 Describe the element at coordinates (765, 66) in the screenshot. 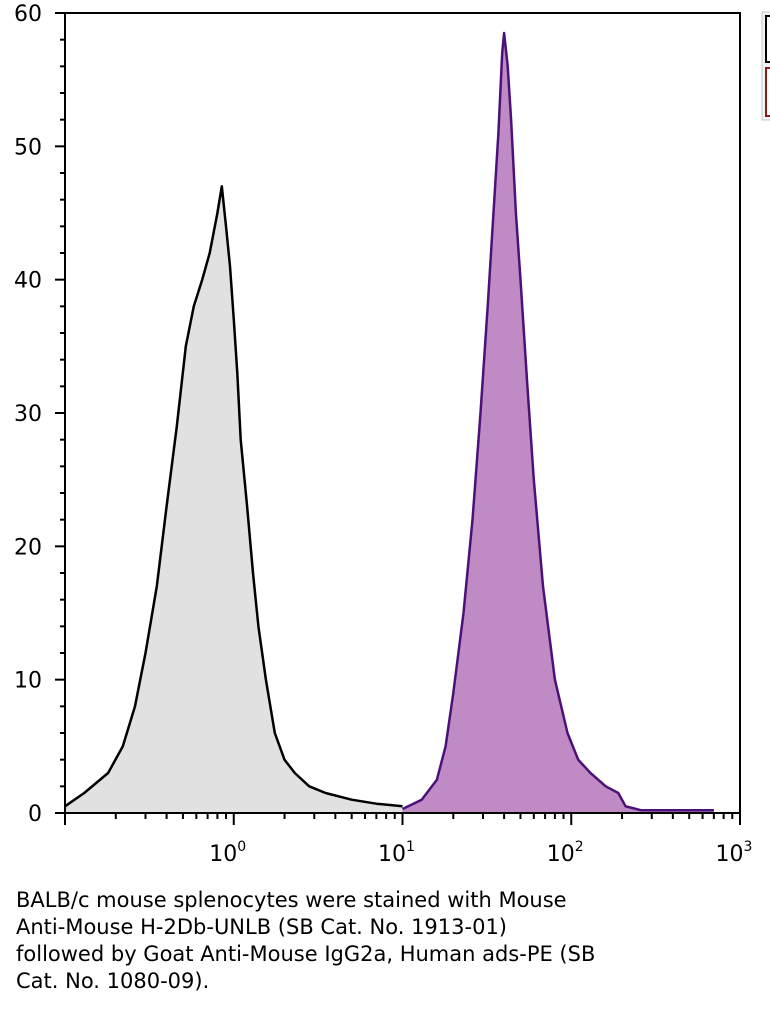

I see `legend-box` at that location.